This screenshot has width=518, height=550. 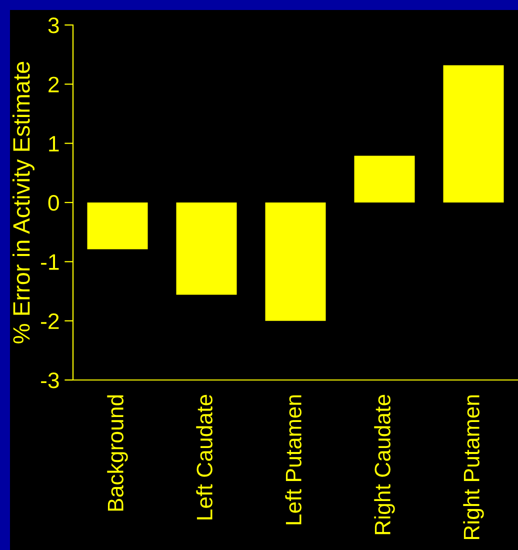 What do you see at coordinates (53, 84) in the screenshot?
I see `y-tick-label: 2` at bounding box center [53, 84].